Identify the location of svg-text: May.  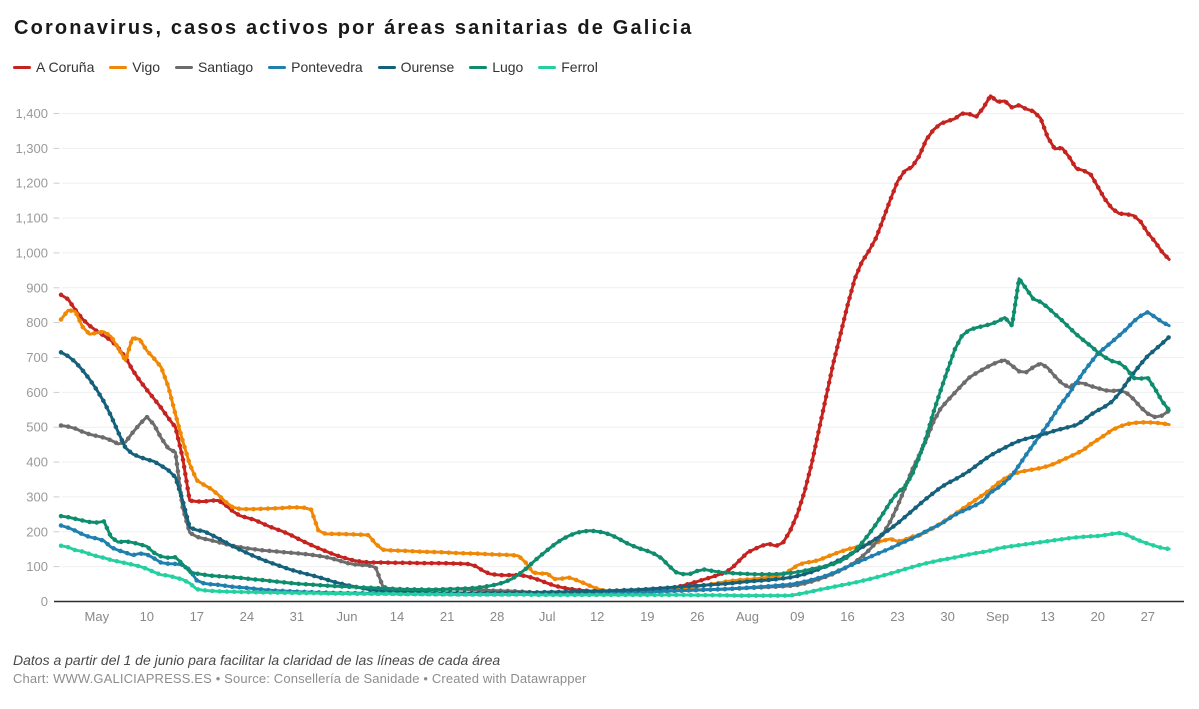
(97, 616).